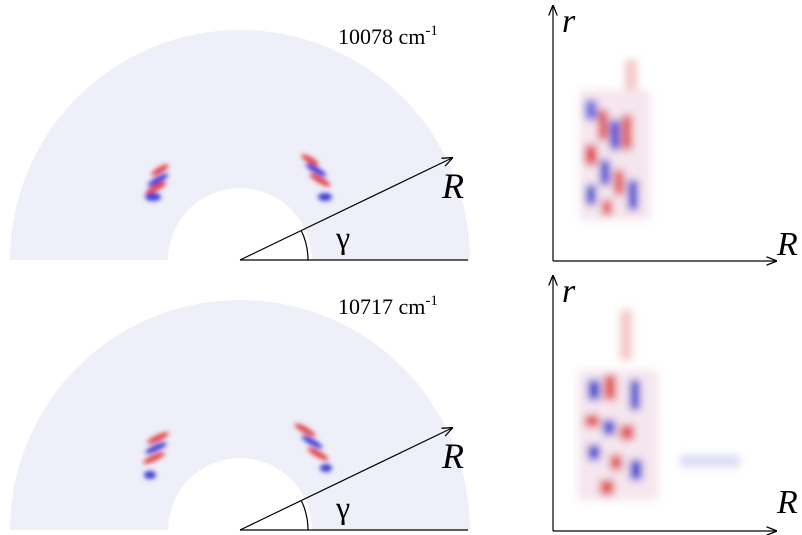  I want to click on energy-value: 10078 cm, so click(381, 36).